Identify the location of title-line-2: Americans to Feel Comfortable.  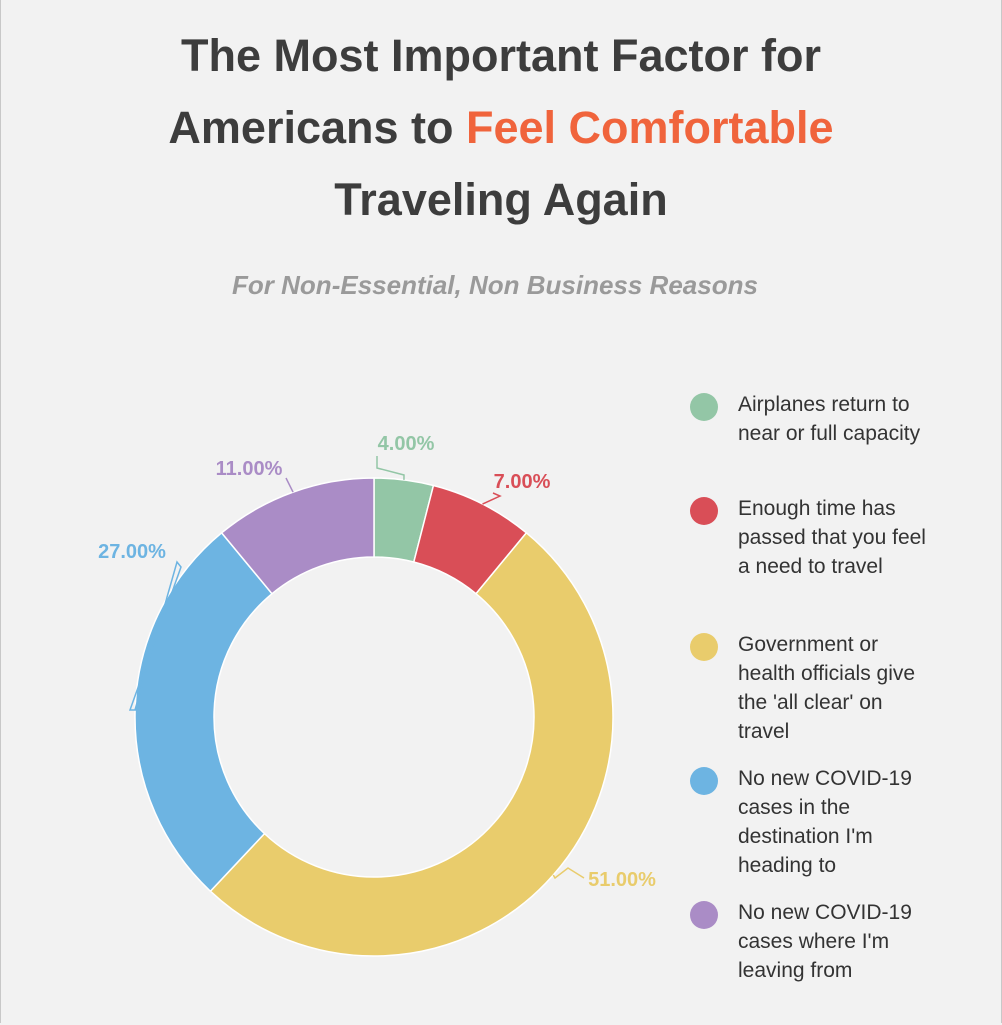
(501, 128).